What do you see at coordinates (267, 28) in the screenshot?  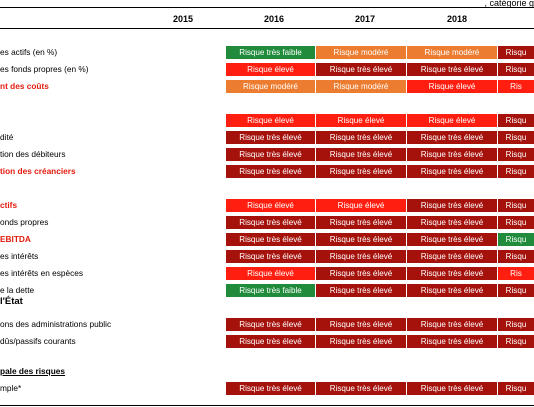 I see `header-bottom-rule` at bounding box center [267, 28].